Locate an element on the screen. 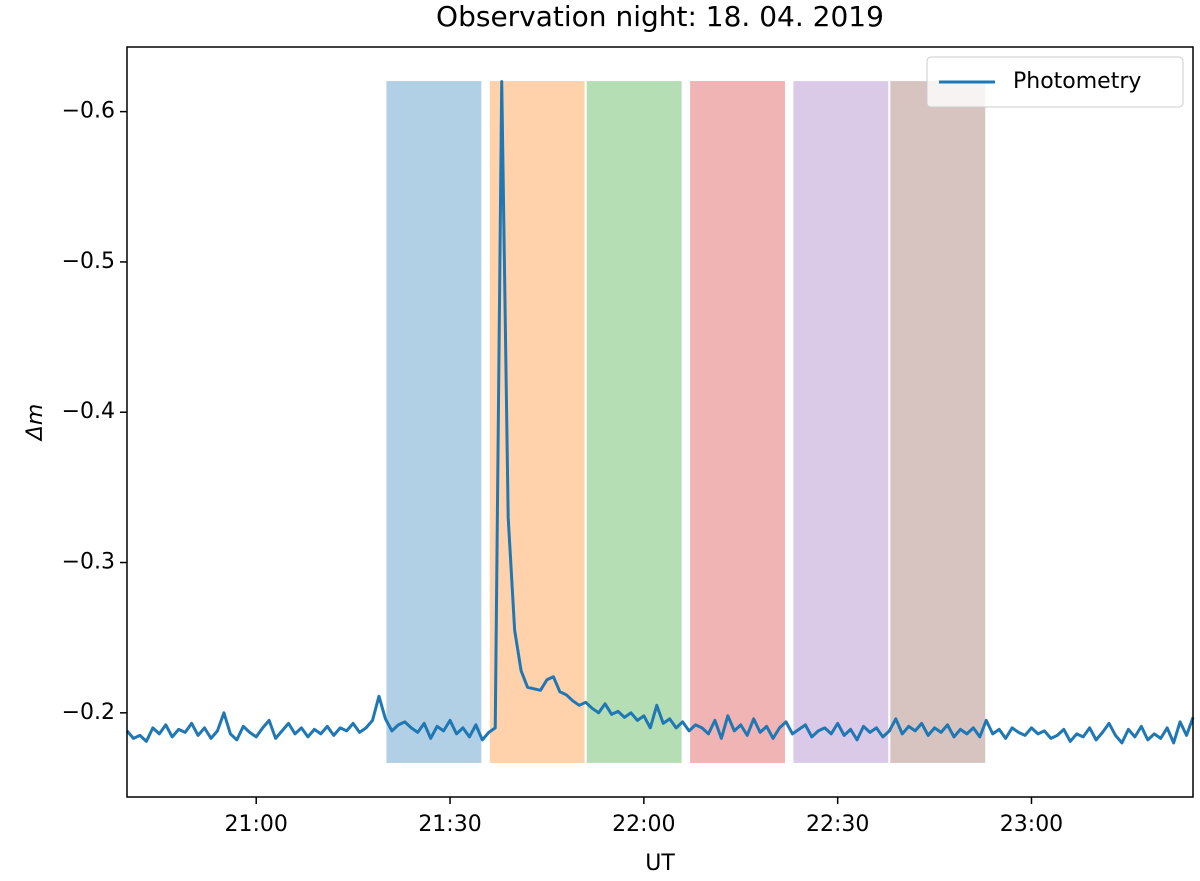  legend-box is located at coordinates (1055, 82).